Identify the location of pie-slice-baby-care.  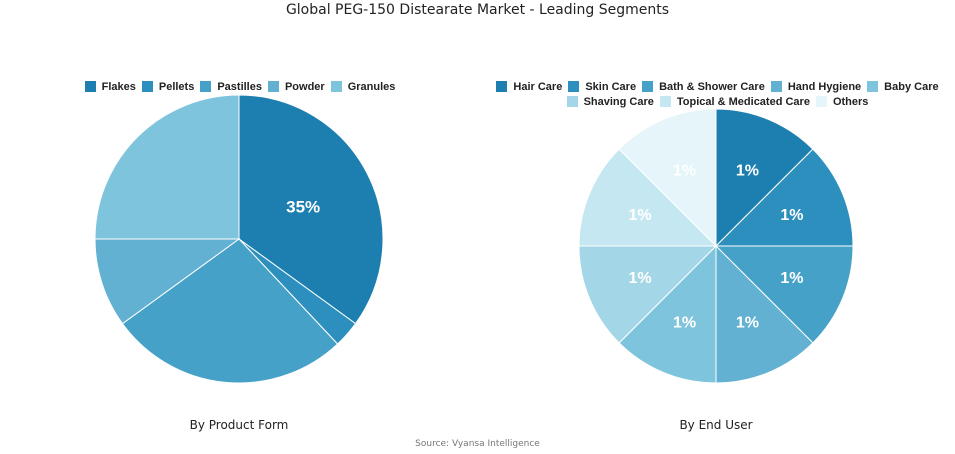
(667, 314).